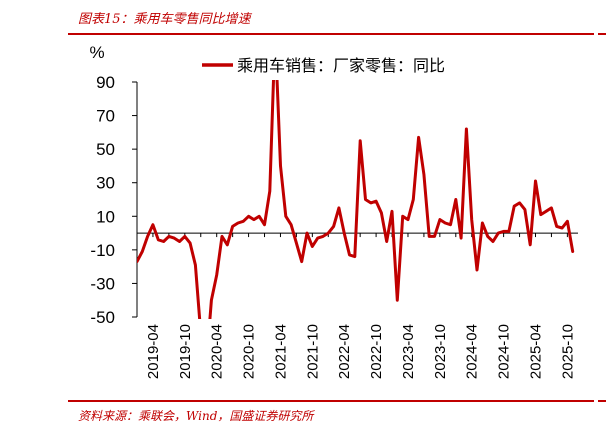  What do you see at coordinates (217, 351) in the screenshot?
I see `x-tick-label: 2020-04` at bounding box center [217, 351].